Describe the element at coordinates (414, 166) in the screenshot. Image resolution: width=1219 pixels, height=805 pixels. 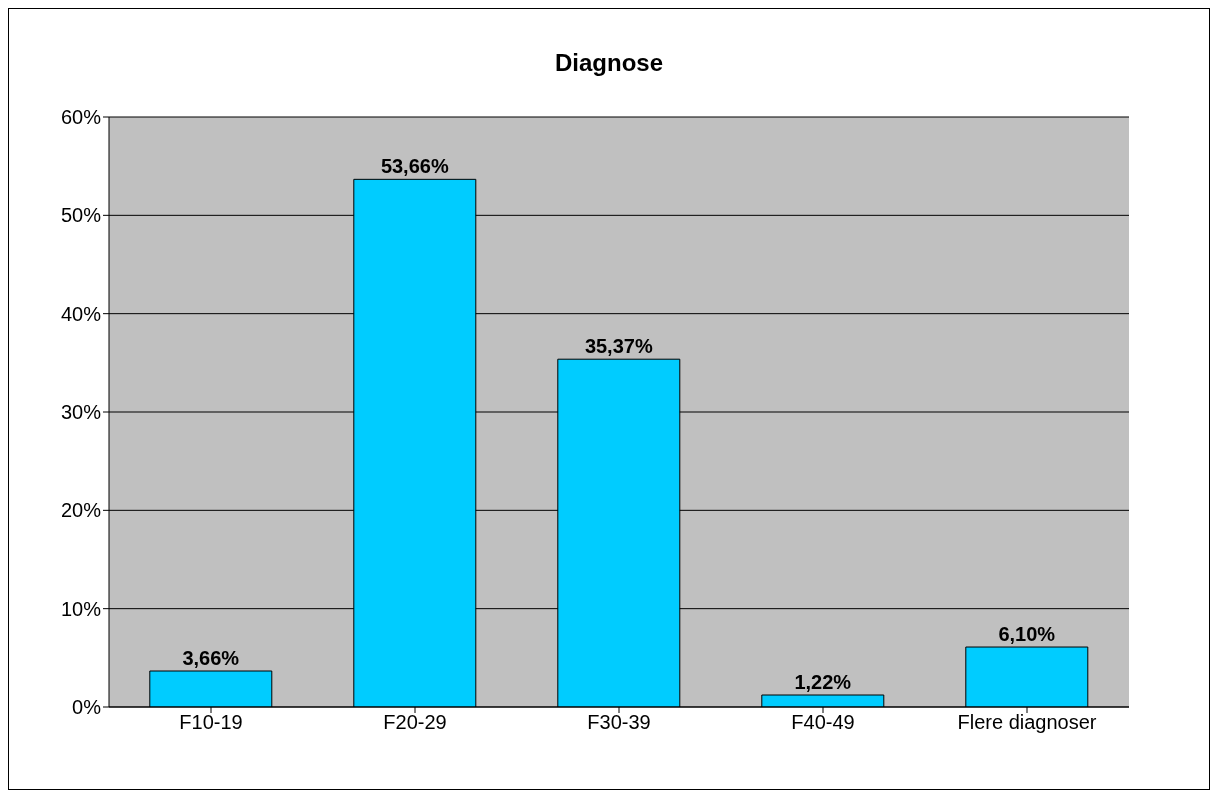
I see `data-label: 53,66%` at that location.